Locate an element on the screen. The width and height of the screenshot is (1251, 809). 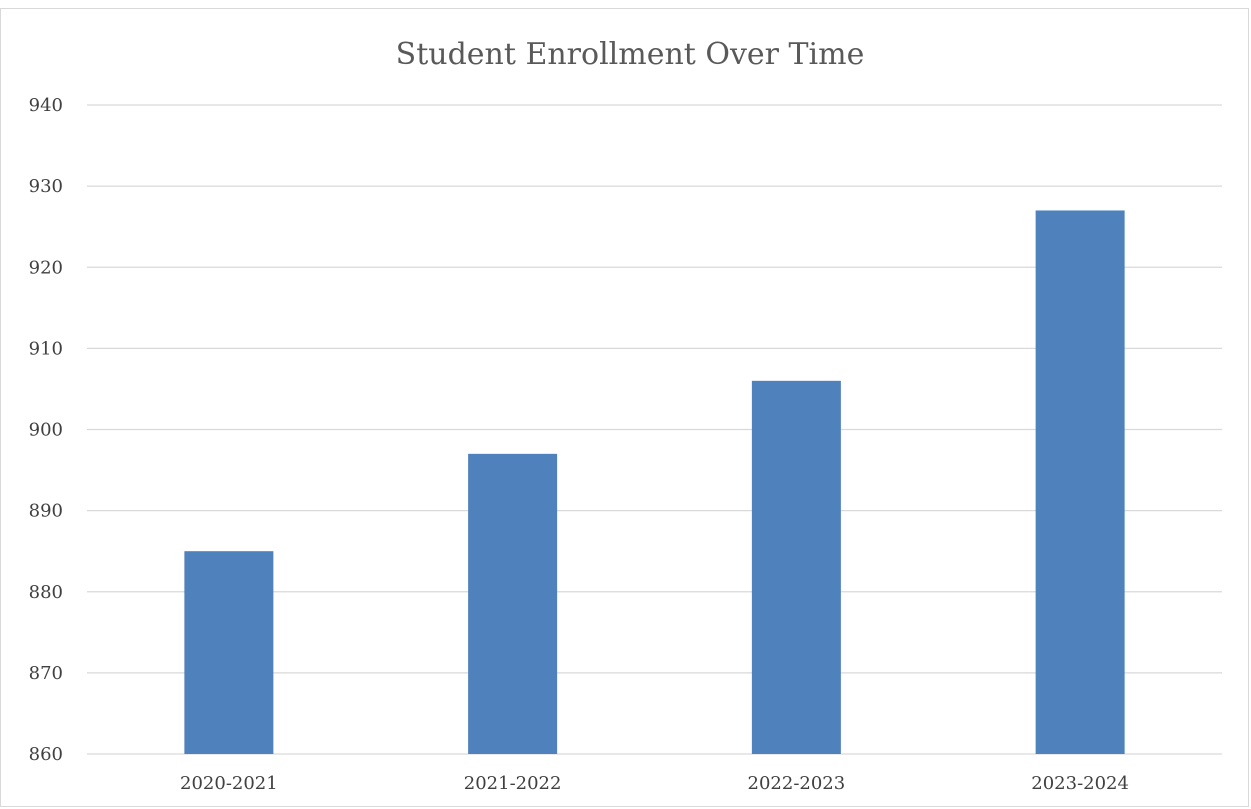
y-tick-label: 920 is located at coordinates (46, 267).